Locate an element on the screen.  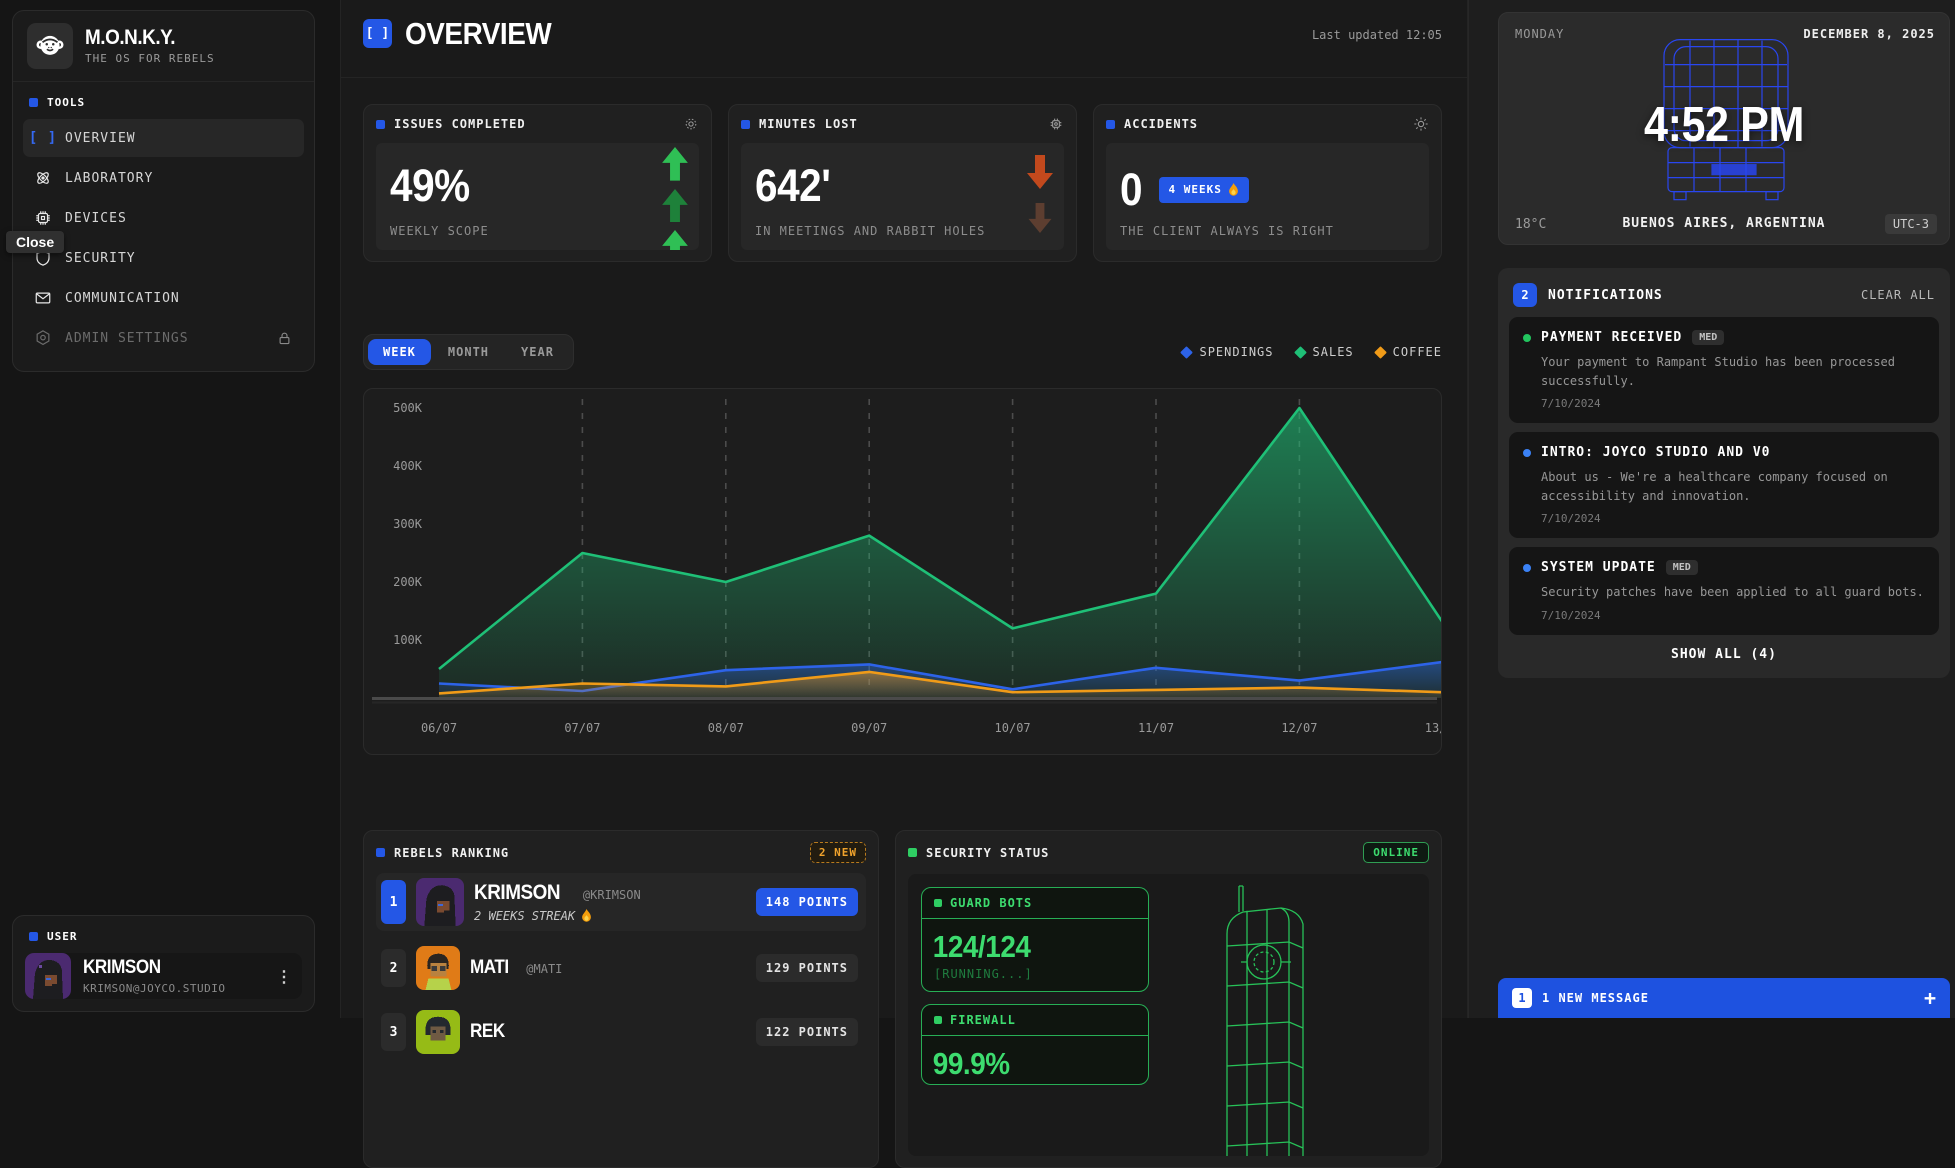
chart-legend: SPENDINGS SALES COFFEE is located at coordinates (1311, 352).